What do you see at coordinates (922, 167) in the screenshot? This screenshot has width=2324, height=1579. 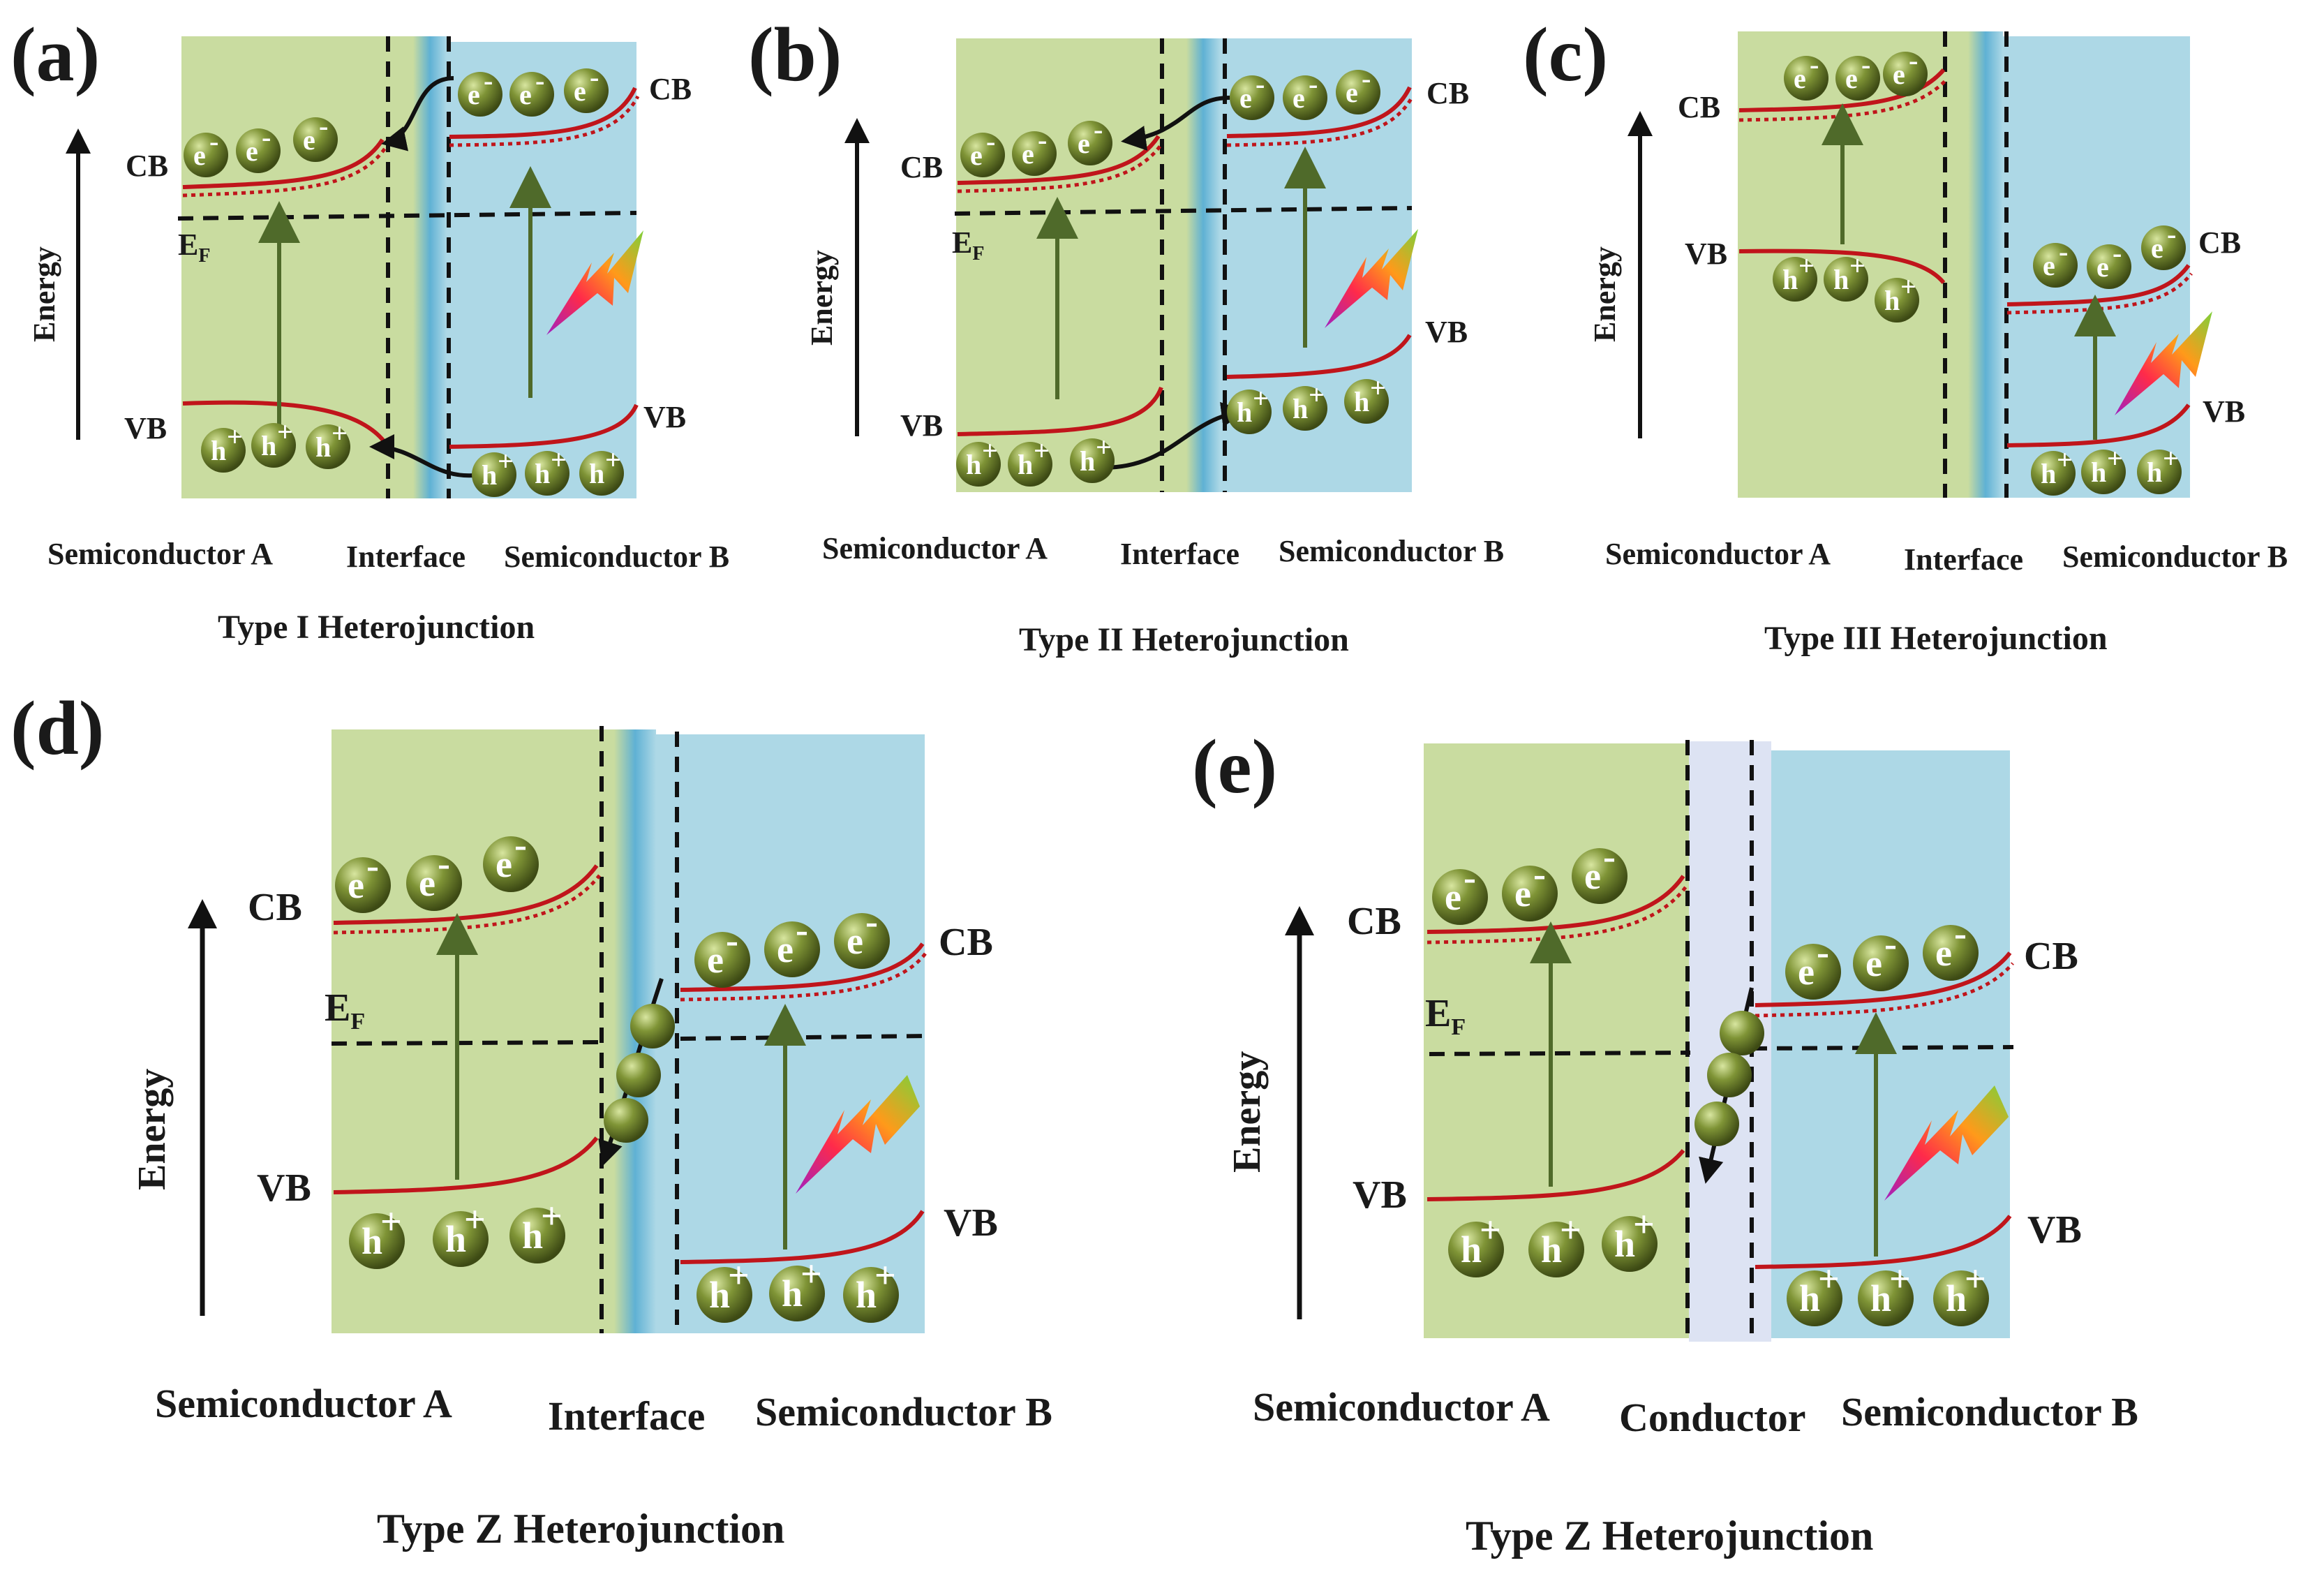 I see `panel-b-cb-label: CB` at bounding box center [922, 167].